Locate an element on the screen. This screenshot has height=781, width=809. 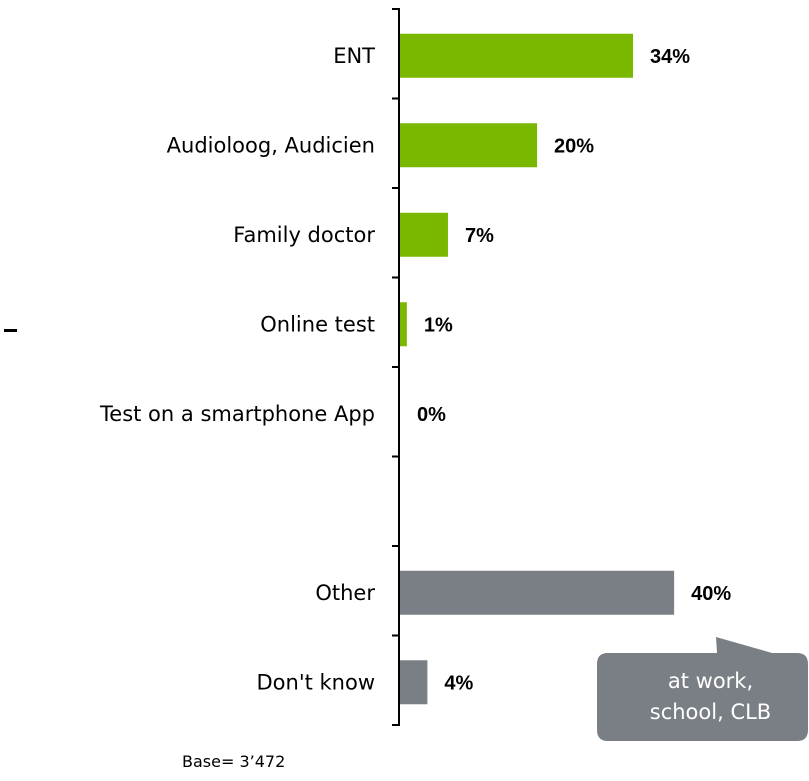
category-label: Other is located at coordinates (345, 593).